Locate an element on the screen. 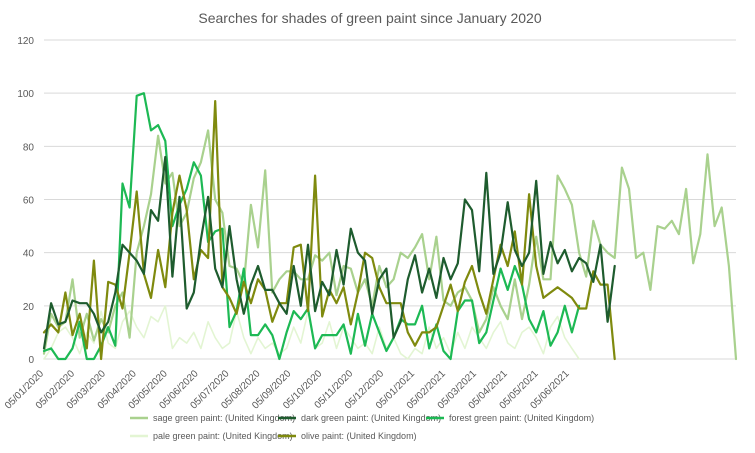  y-axis-ticks: 0 20 40 60 80 100 120 is located at coordinates (25, 201).